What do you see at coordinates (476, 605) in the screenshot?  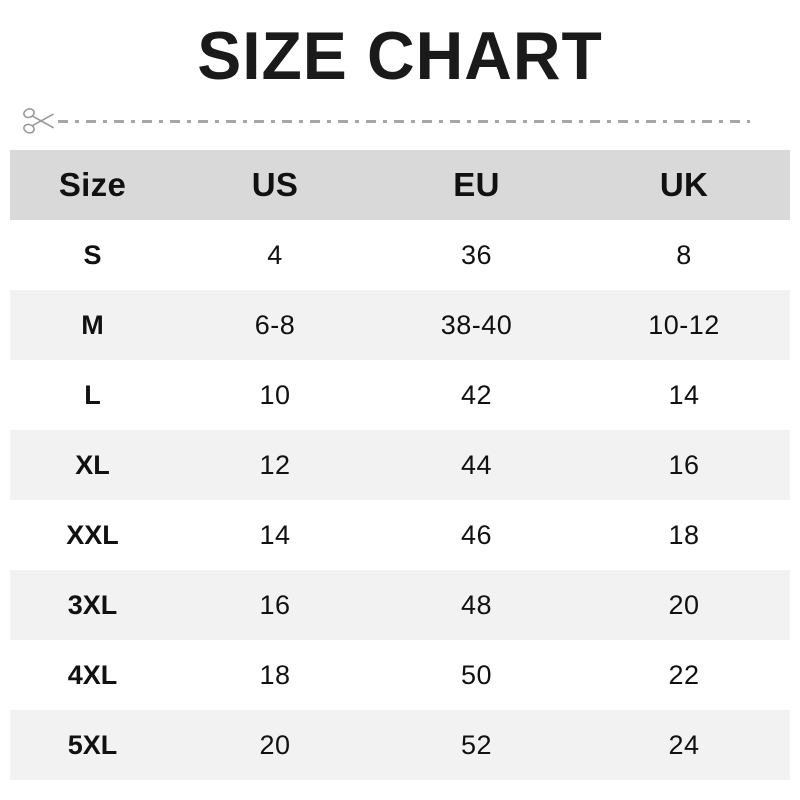 I see `cell-eu: 48` at bounding box center [476, 605].